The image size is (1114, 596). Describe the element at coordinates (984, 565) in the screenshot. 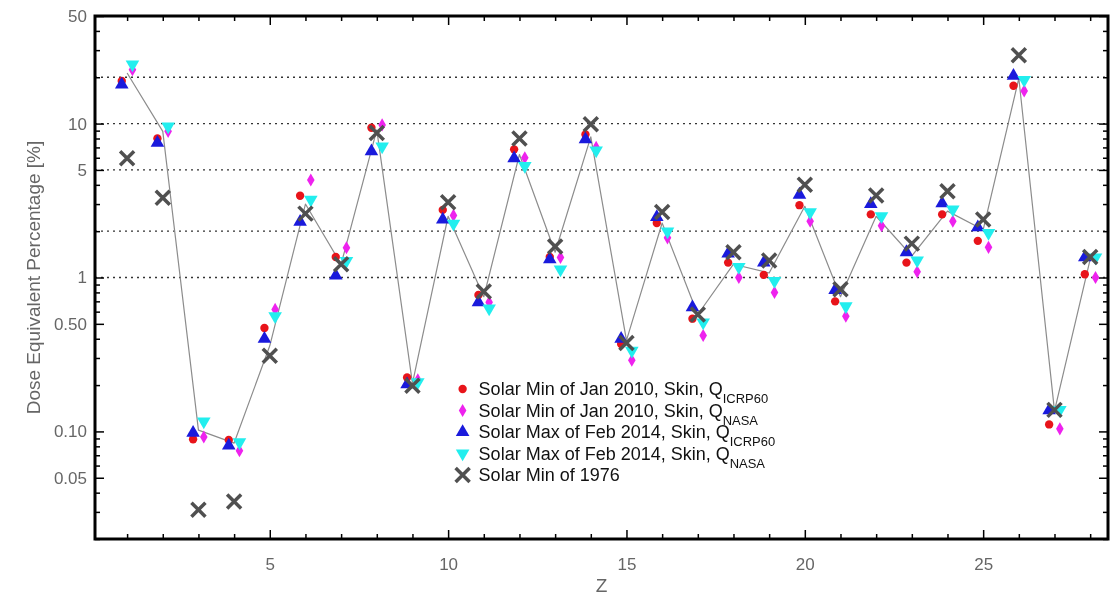

I see `x-tick-label: 25` at that location.